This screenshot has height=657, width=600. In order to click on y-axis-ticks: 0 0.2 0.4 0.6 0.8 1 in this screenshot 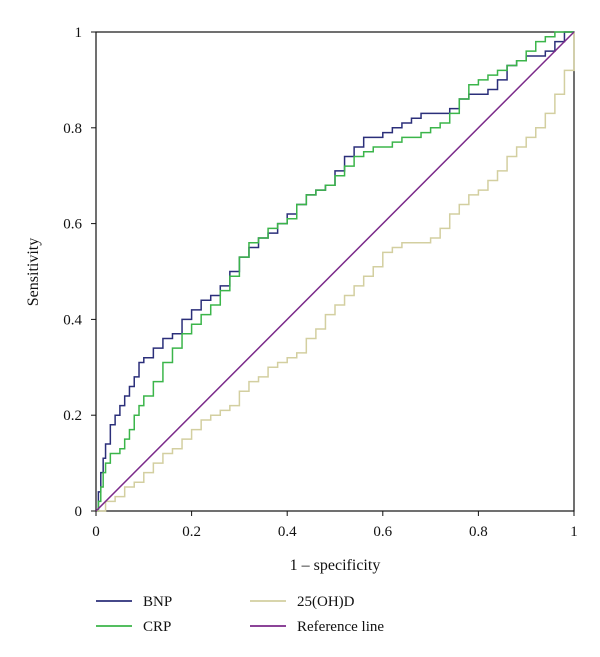, I will do `click(79, 272)`.